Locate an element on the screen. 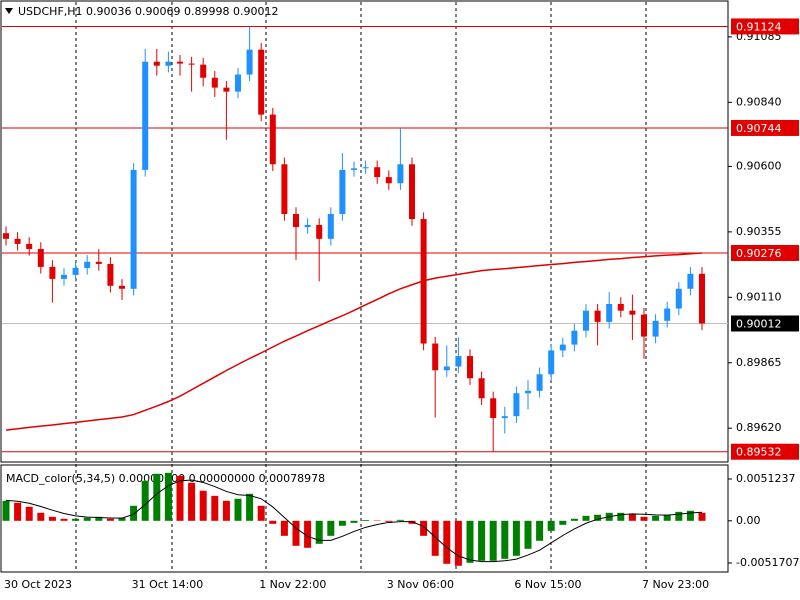 The image size is (800, 600). macd-signal is located at coordinates (354, 521).